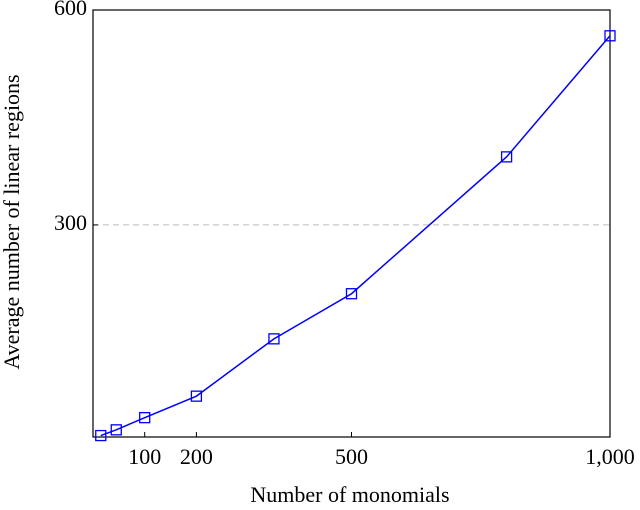 The width and height of the screenshot is (640, 510). Describe the element at coordinates (610, 456) in the screenshot. I see `x-tick-label: 1,000` at that location.